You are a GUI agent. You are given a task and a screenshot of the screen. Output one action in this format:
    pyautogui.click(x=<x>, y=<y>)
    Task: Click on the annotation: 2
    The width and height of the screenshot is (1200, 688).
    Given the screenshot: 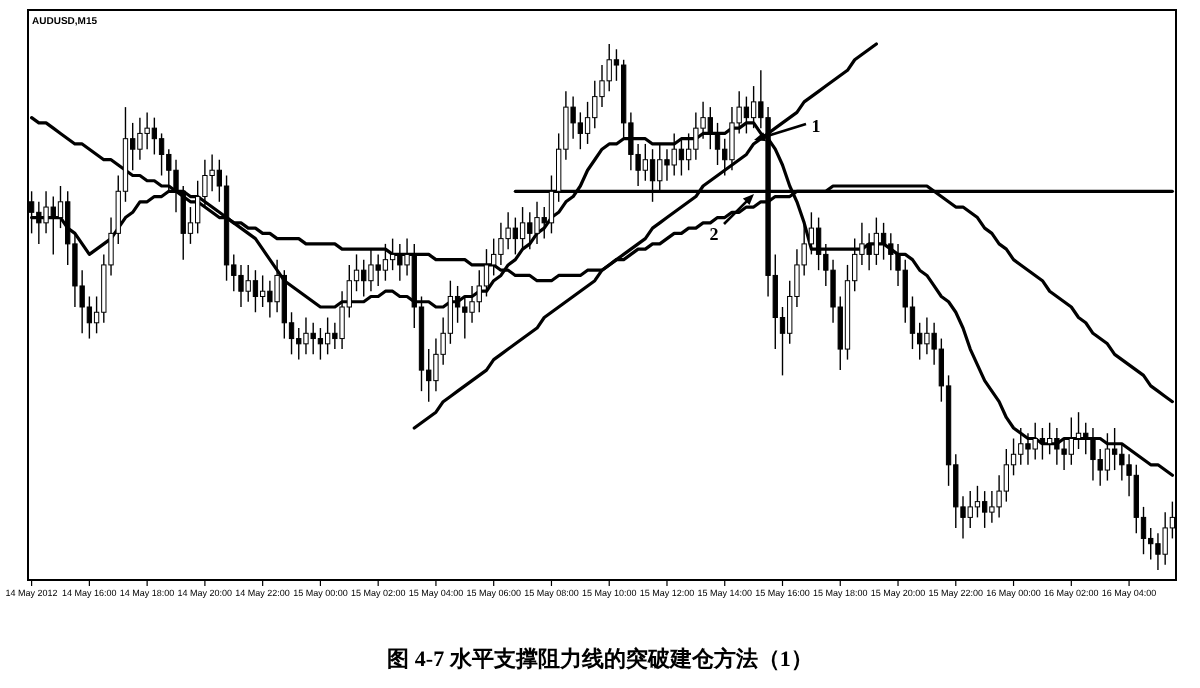 What is the action you would take?
    pyautogui.click(x=714, y=234)
    